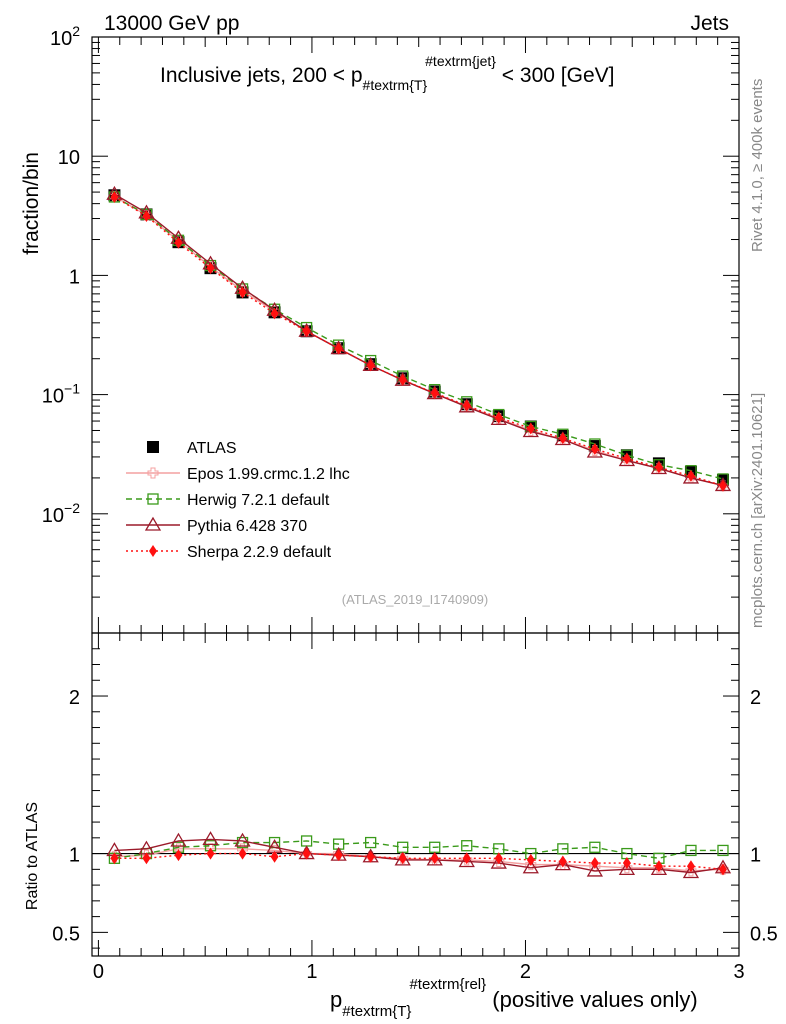 Image resolution: width=786 pixels, height=1024 pixels. What do you see at coordinates (258, 500) in the screenshot?
I see `legend-label: Herwig 7.2.1 default` at bounding box center [258, 500].